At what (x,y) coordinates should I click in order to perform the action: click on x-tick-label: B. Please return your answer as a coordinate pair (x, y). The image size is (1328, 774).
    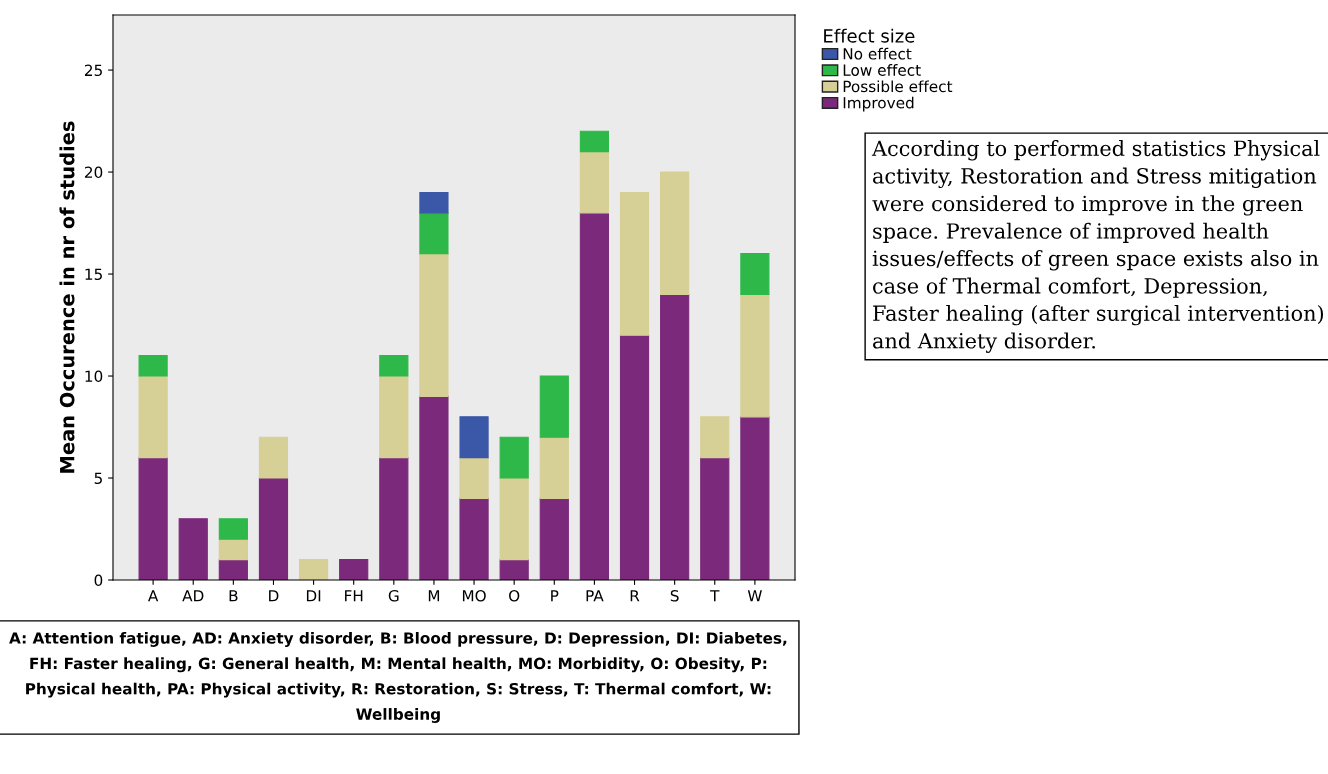
    Looking at the image, I should click on (233, 596).